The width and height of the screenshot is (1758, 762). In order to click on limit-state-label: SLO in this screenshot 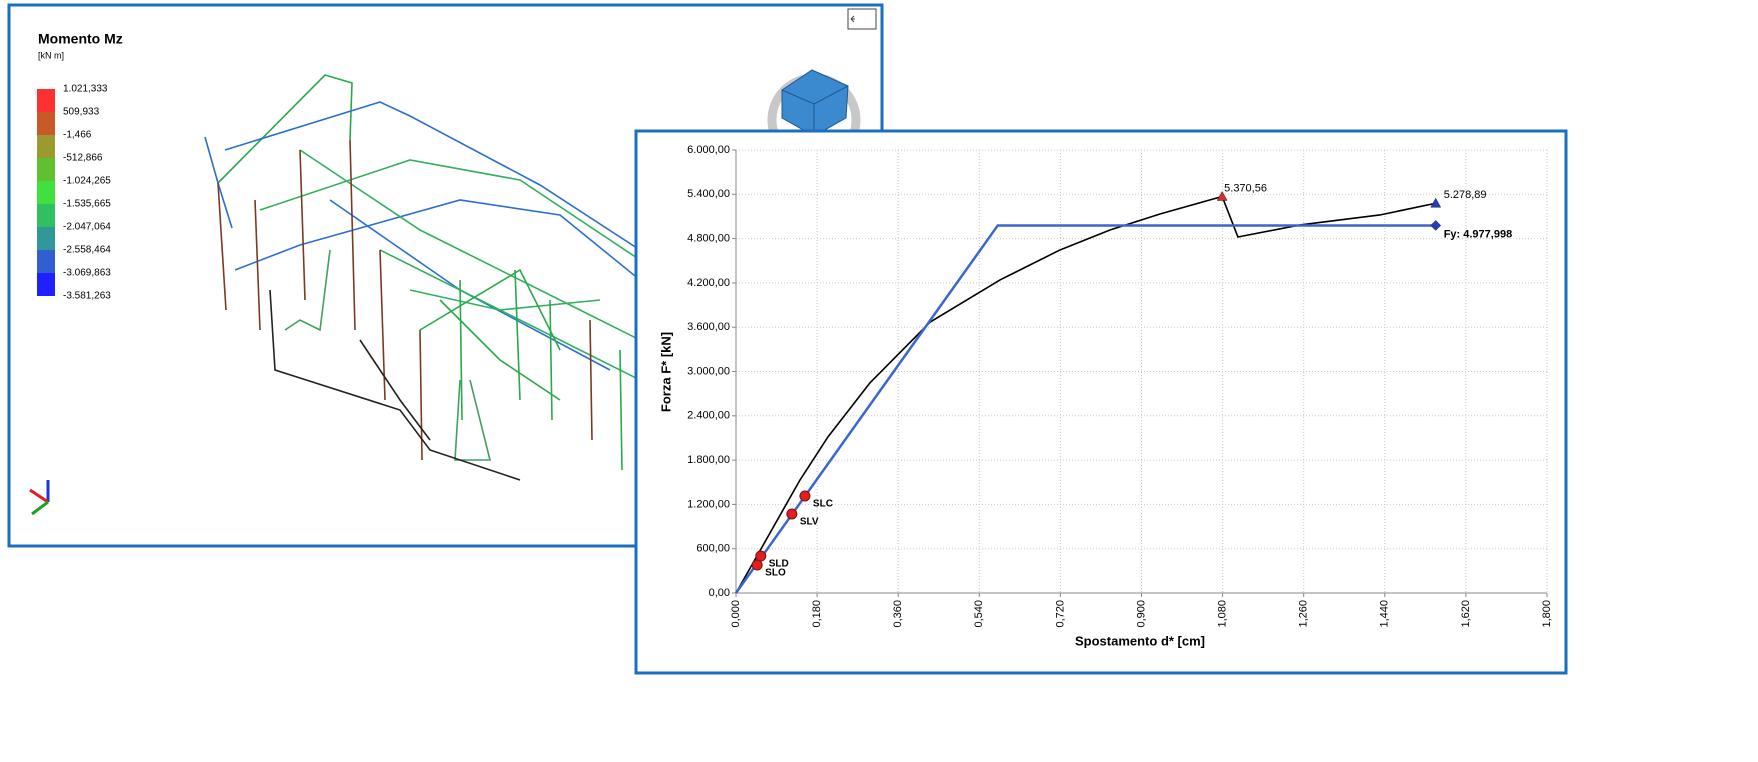, I will do `click(775, 573)`.